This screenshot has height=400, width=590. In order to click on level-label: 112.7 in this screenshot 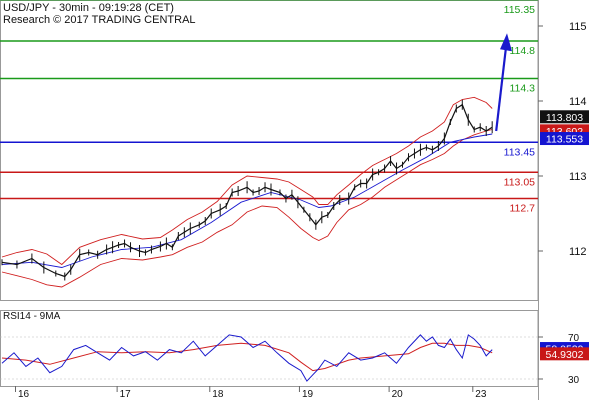, I will do `click(523, 209)`.